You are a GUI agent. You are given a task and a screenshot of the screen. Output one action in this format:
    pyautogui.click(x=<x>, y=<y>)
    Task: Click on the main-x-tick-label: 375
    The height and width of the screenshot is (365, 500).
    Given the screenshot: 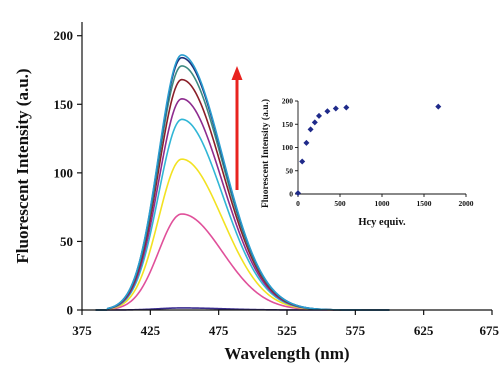 What is the action you would take?
    pyautogui.click(x=82, y=330)
    